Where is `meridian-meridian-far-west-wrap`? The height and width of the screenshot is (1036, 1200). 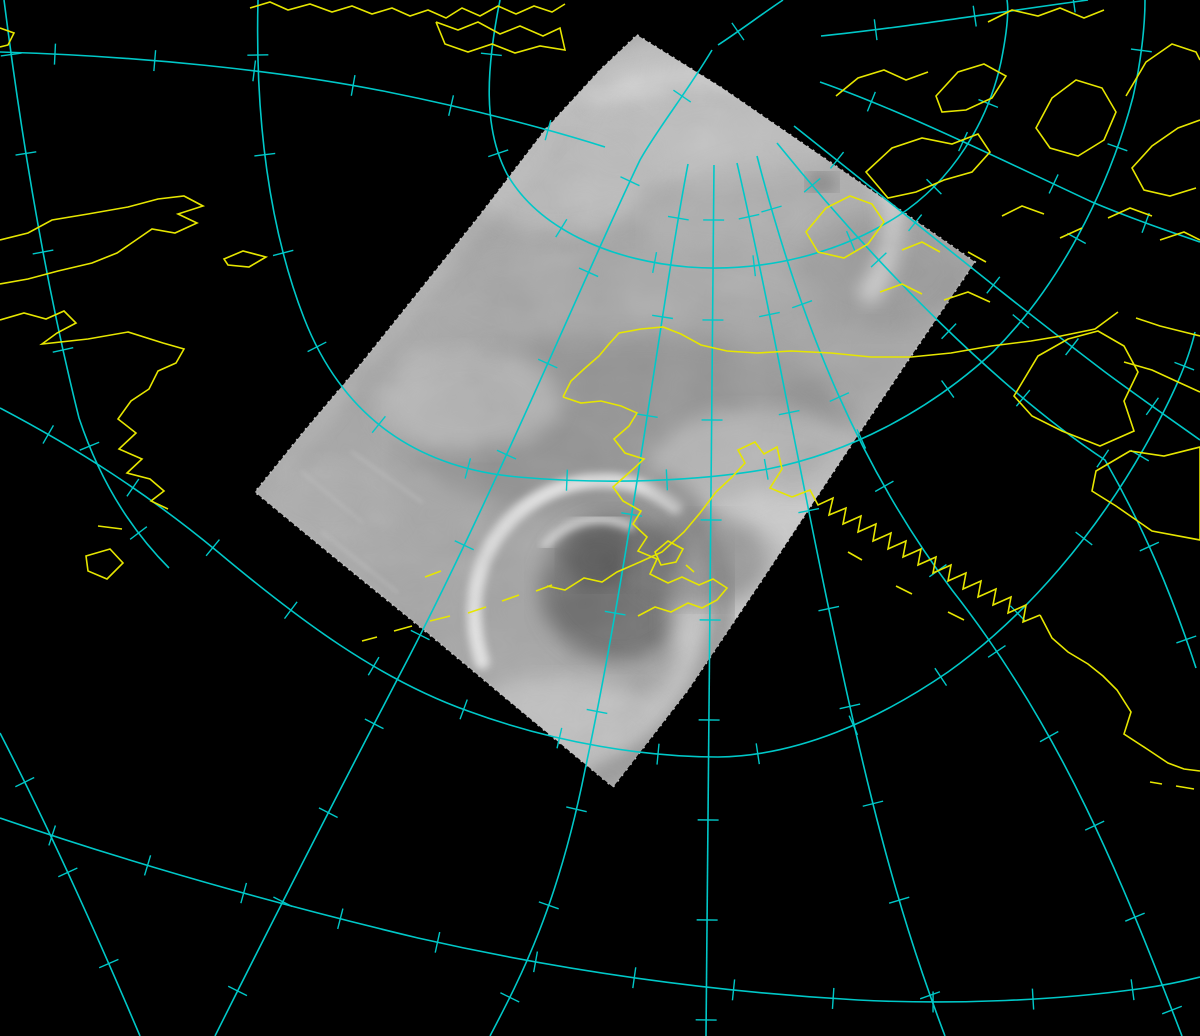
meridian-meridian-far-west-wrap is located at coordinates (86, 284).